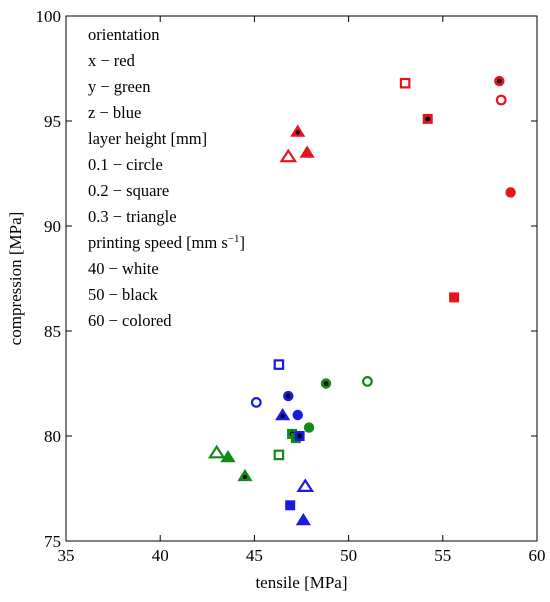 The width and height of the screenshot is (550, 602). Describe the element at coordinates (132, 216) in the screenshot. I see `legend-line: 0.3 − triangle` at that location.